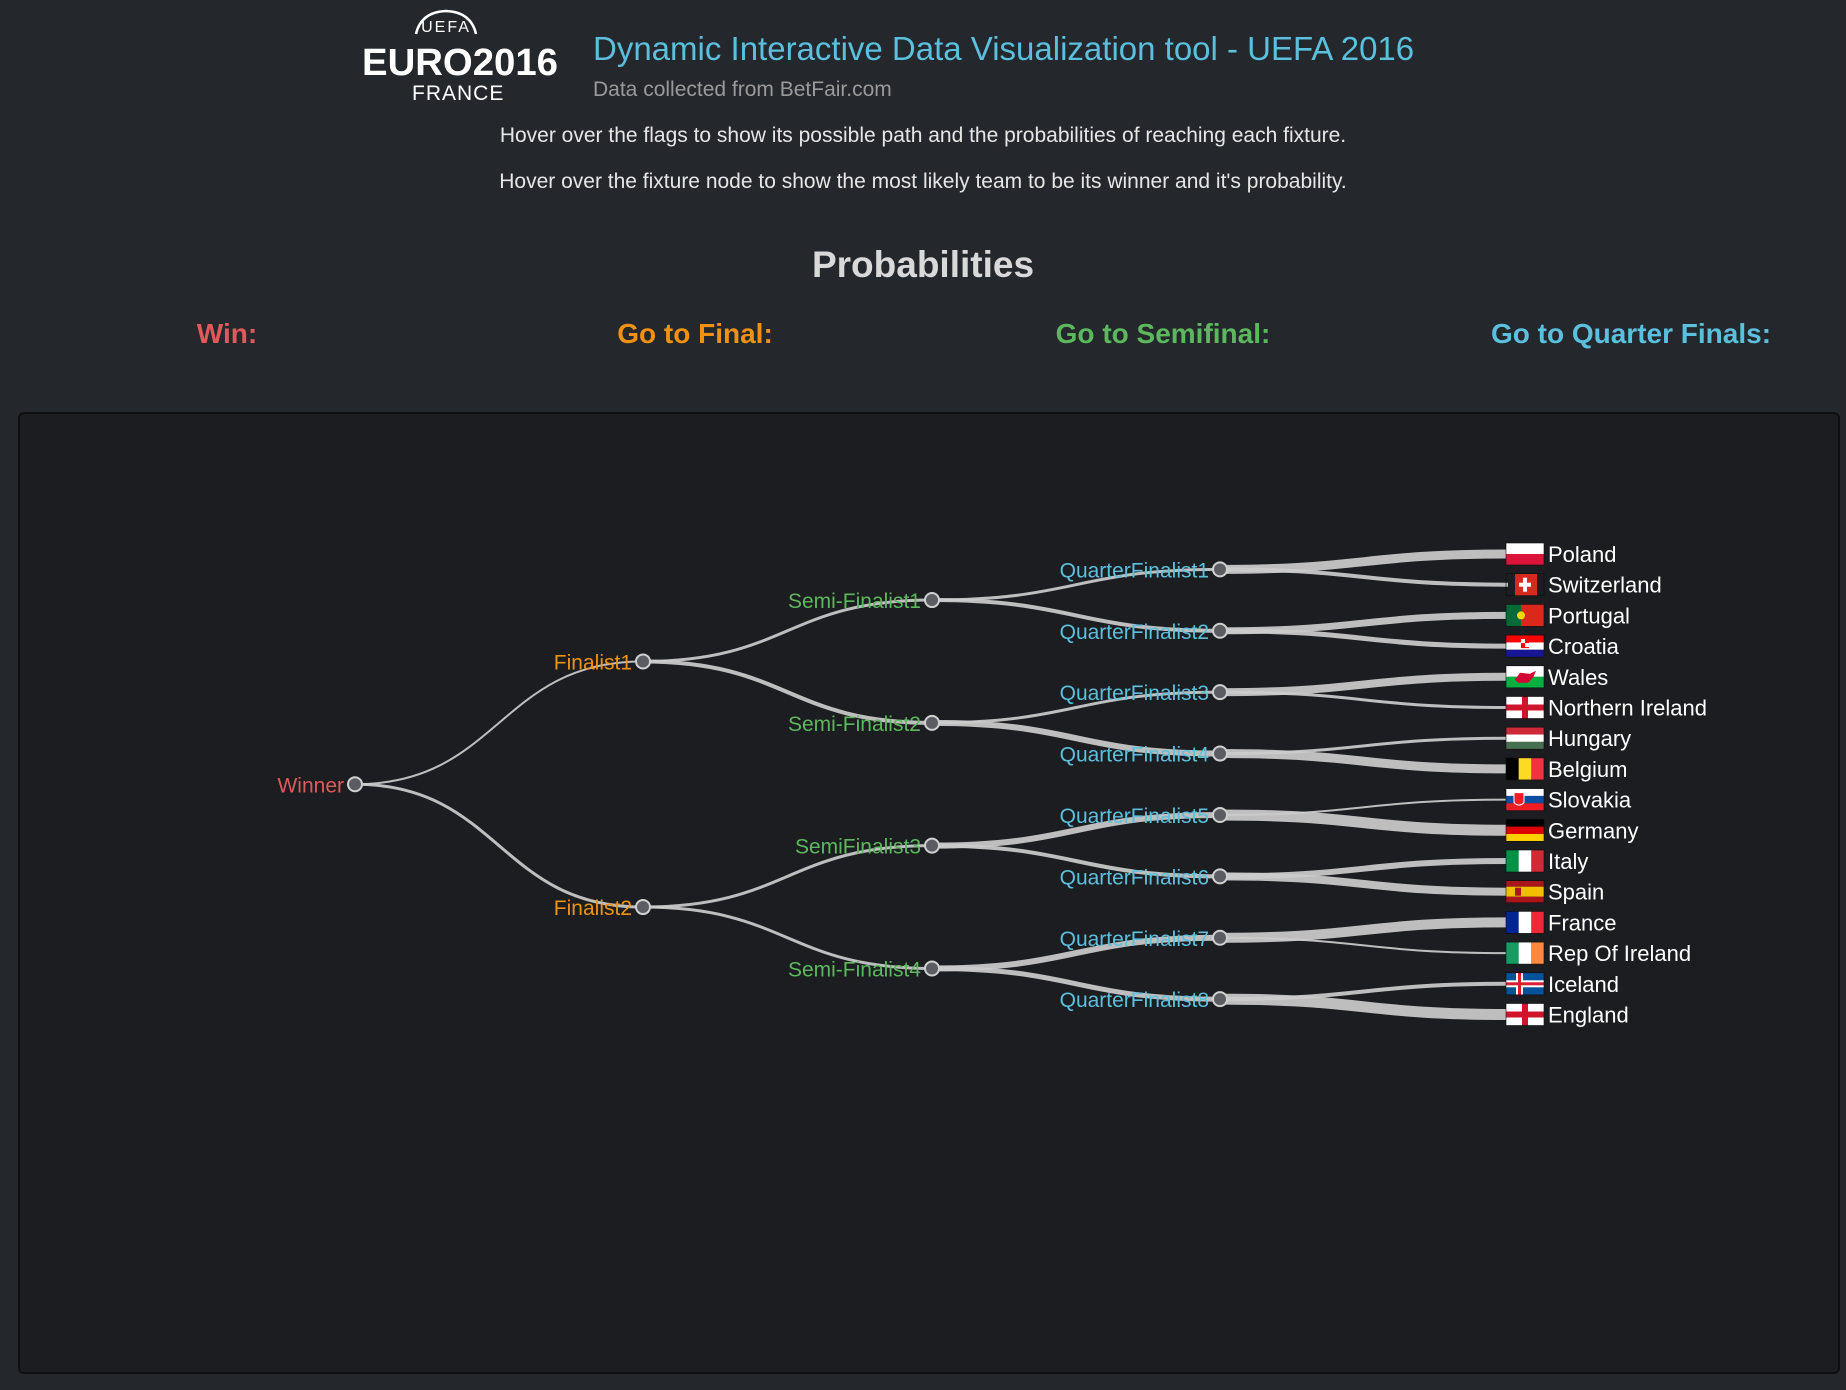 Image resolution: width=1846 pixels, height=1390 pixels. I want to click on semifinalist3-label: SemiFinalist3, so click(858, 847).